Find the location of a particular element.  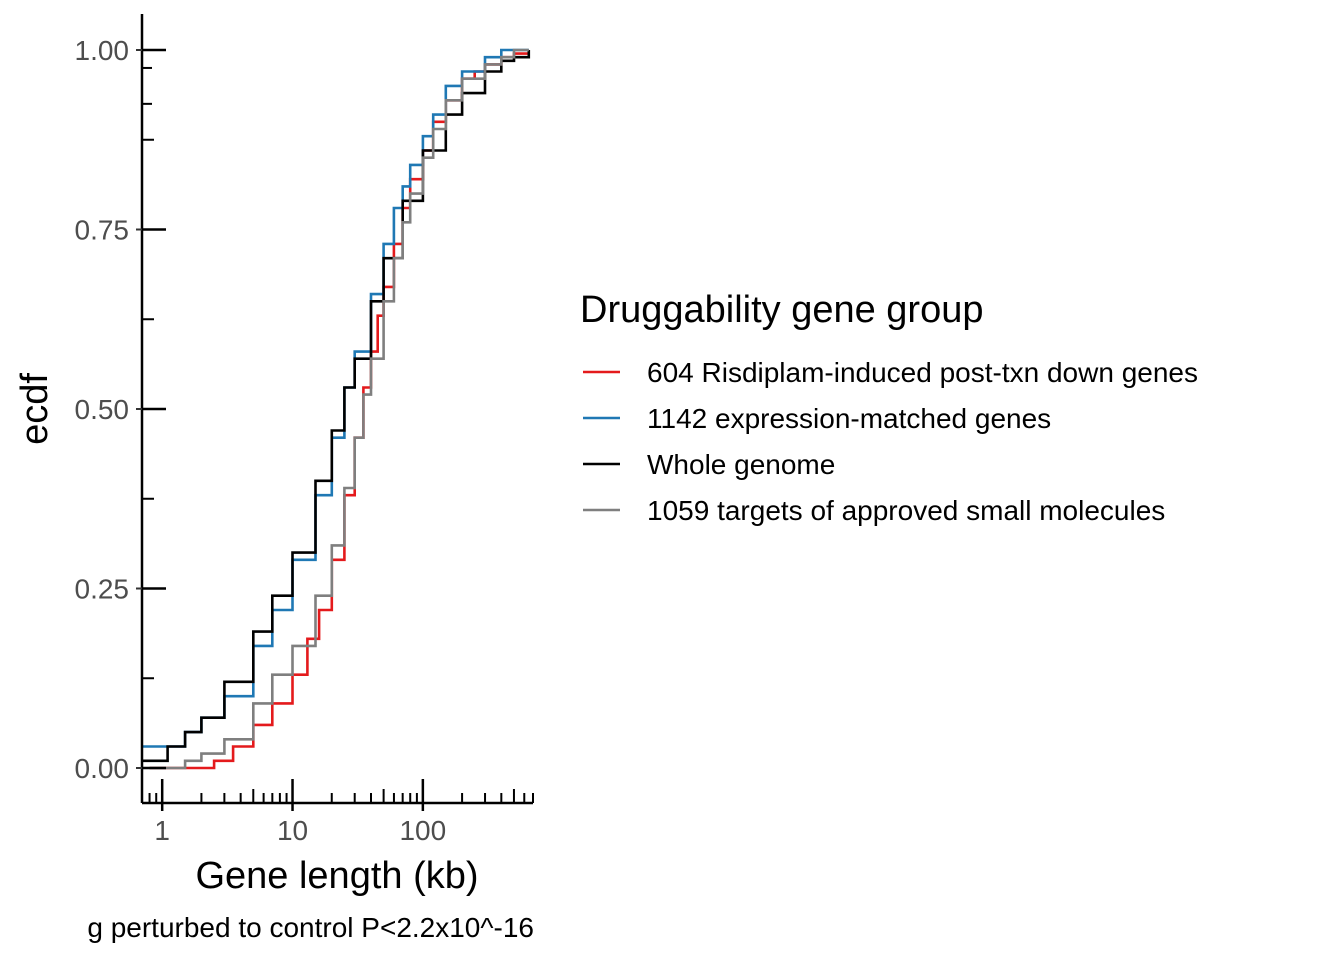

y-tick-label: 0.50 is located at coordinates (102, 409).